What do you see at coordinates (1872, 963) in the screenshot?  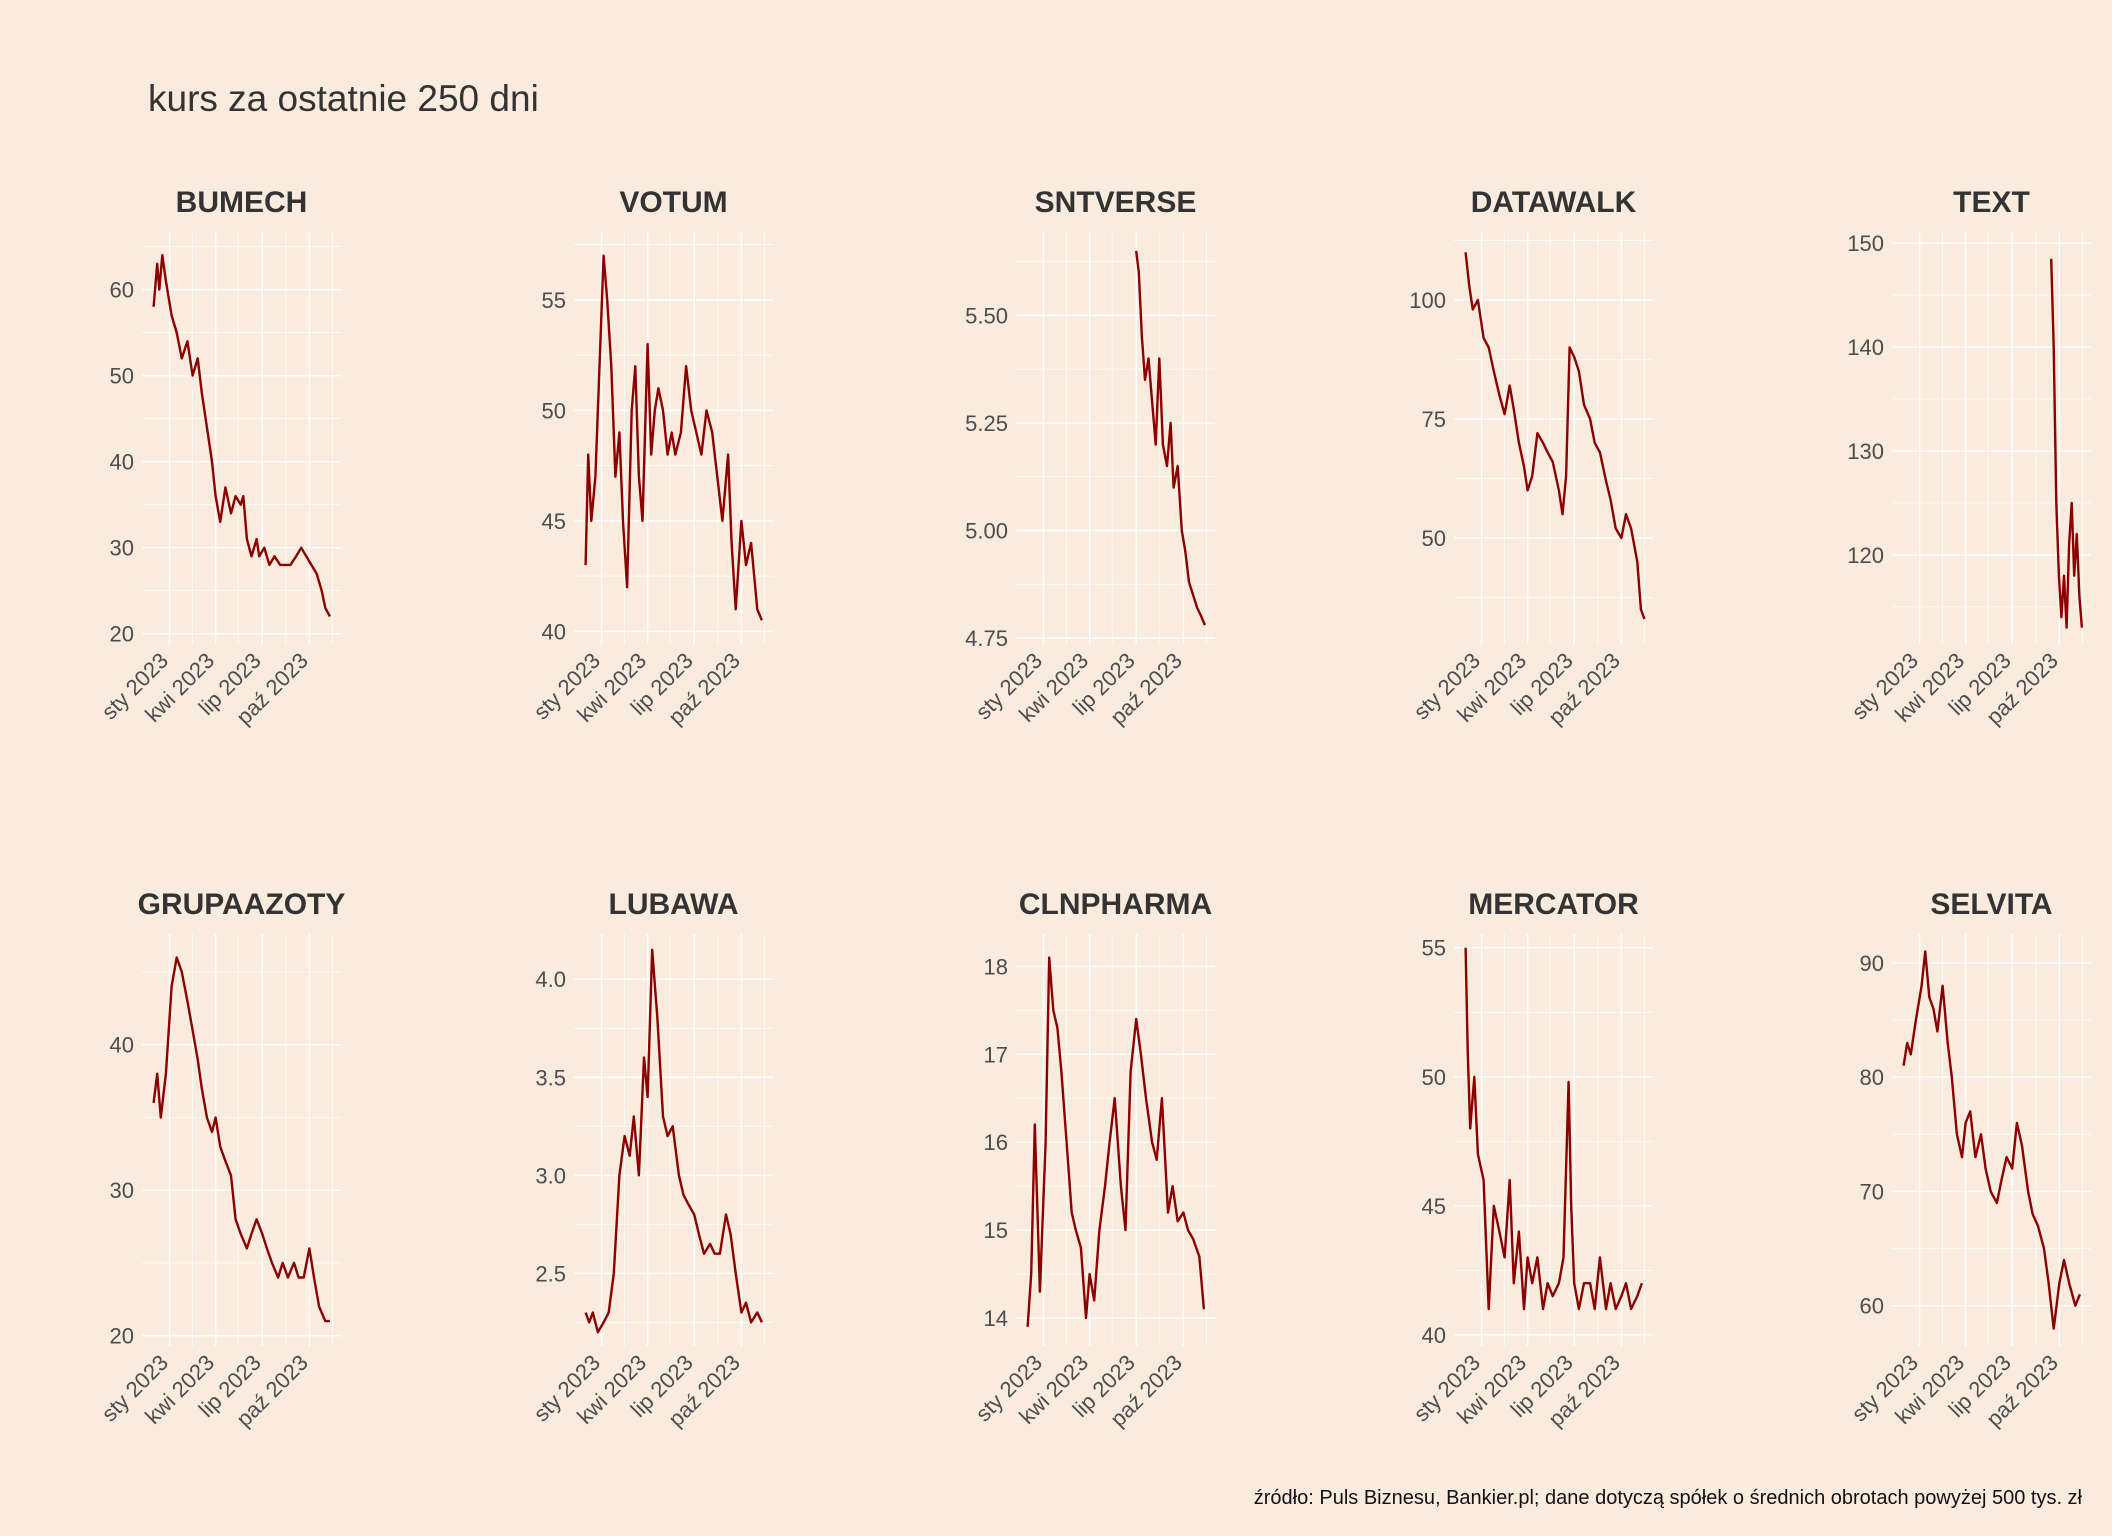 I see `y-tick-label: 90` at bounding box center [1872, 963].